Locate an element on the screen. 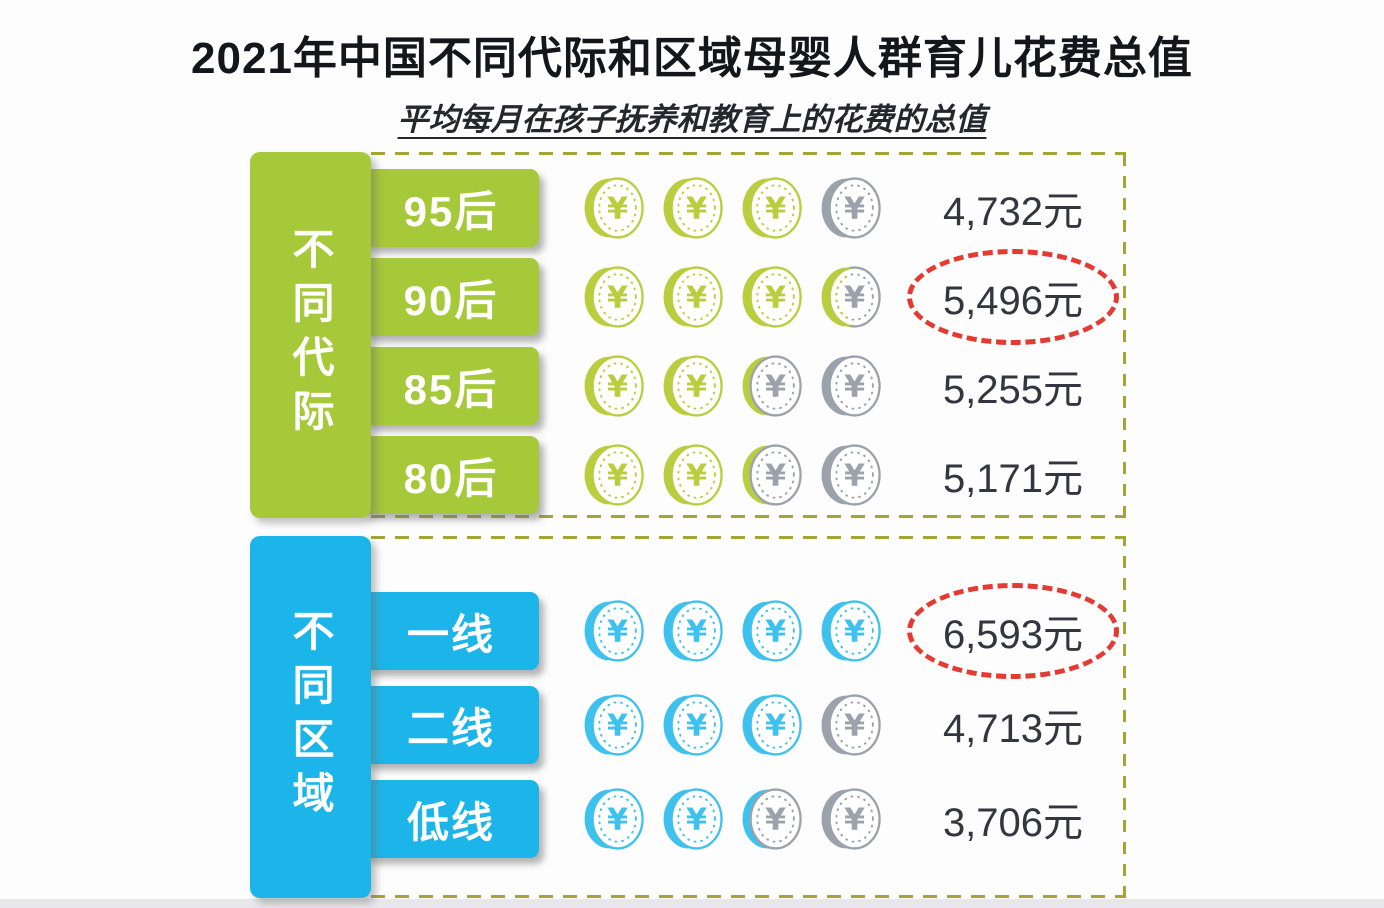  value-wrap: 4,713元 is located at coordinates (1013, 725).